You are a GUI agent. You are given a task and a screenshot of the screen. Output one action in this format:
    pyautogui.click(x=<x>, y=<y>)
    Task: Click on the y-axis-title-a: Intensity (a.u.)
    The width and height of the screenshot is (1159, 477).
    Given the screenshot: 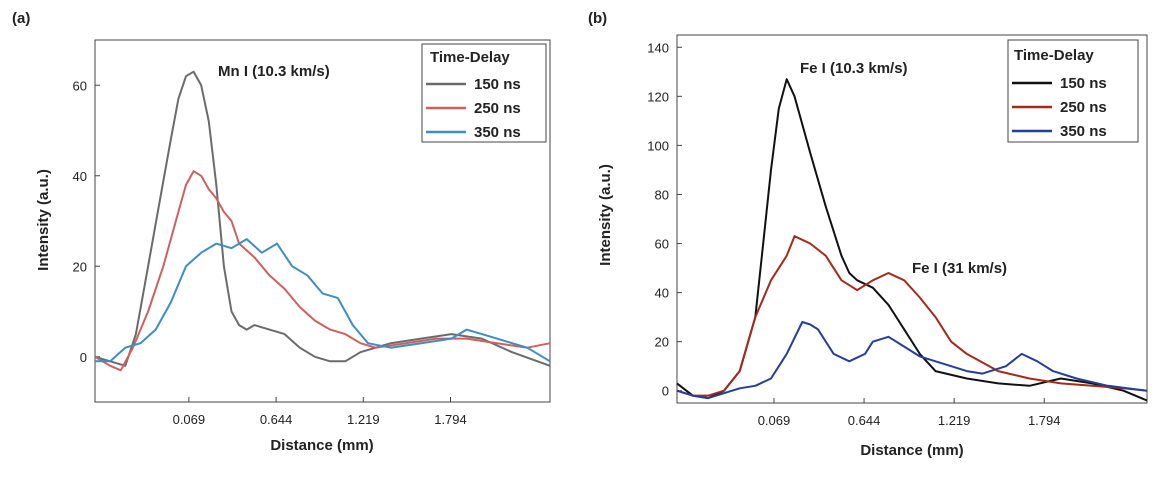 What is the action you would take?
    pyautogui.click(x=43, y=220)
    